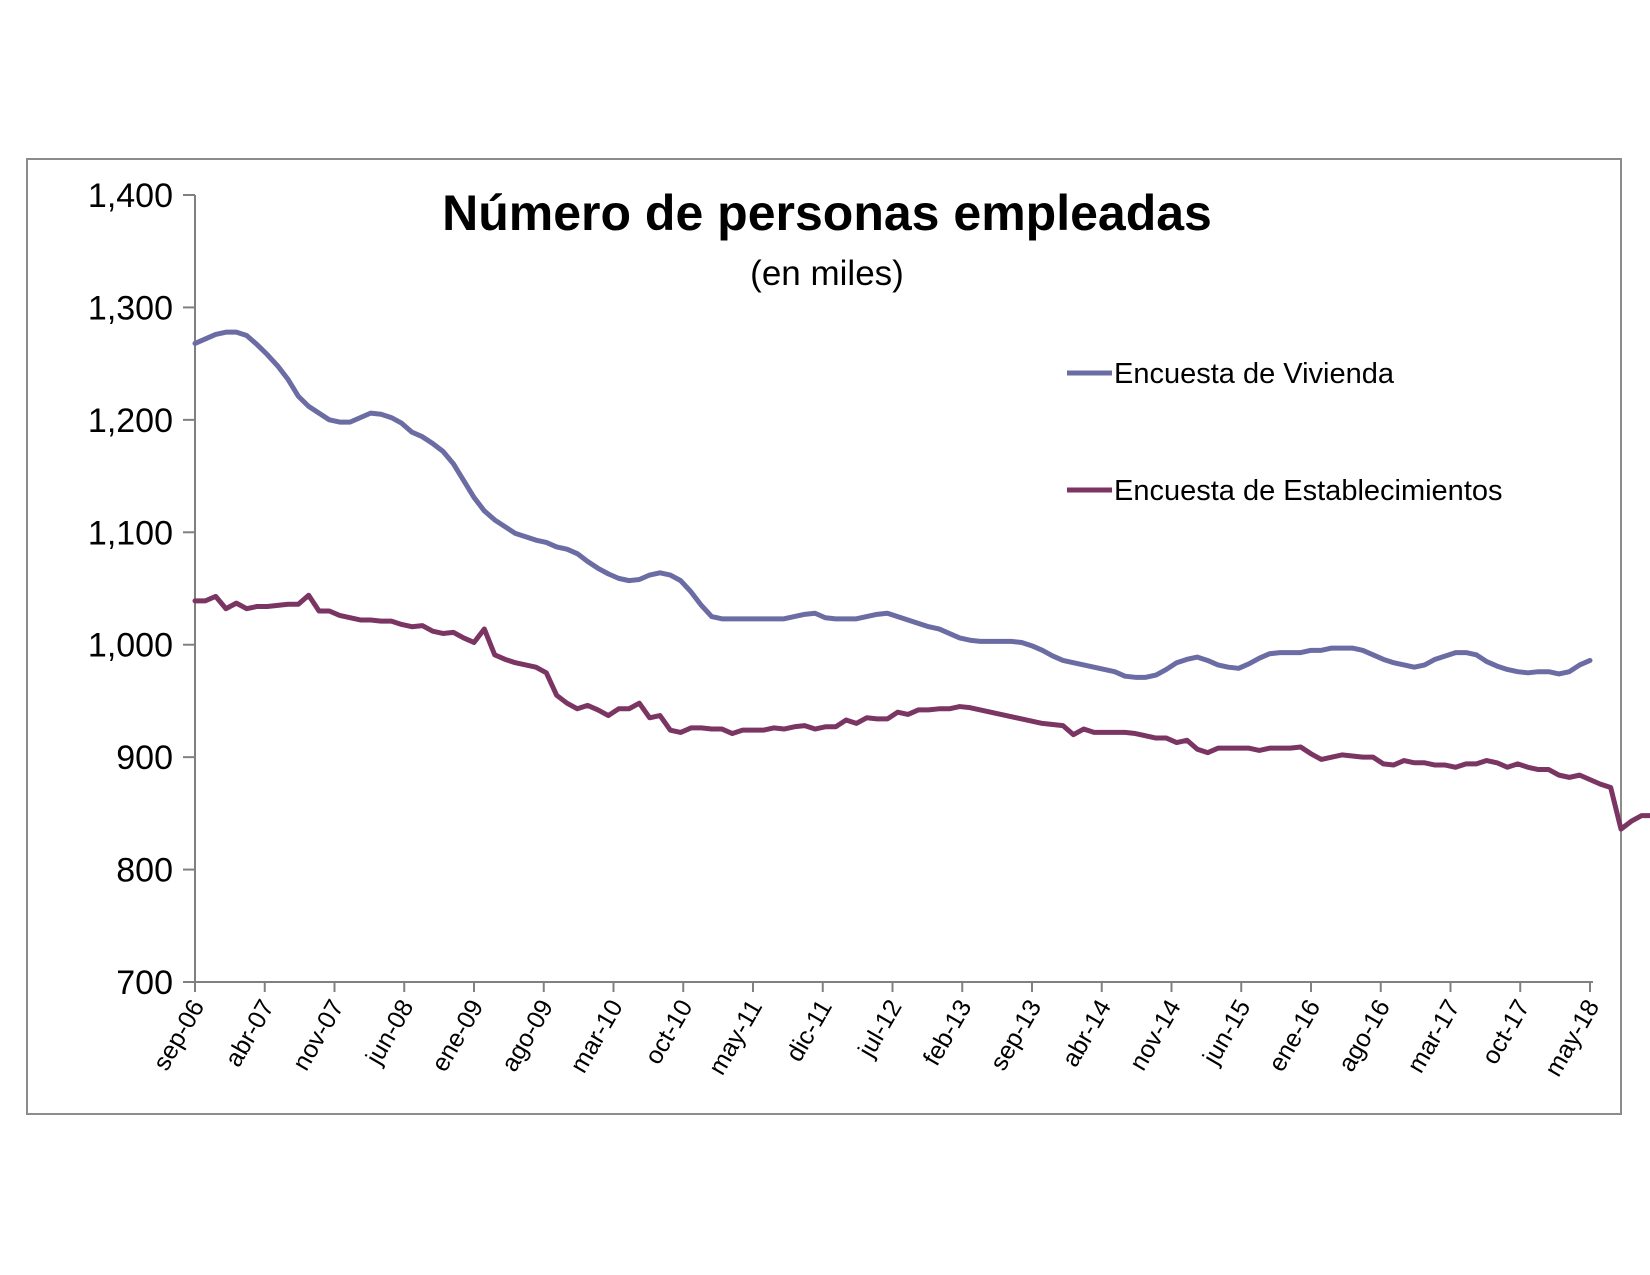  Describe the element at coordinates (827, 213) in the screenshot. I see `chart-title: Número de personas empleadas` at that location.